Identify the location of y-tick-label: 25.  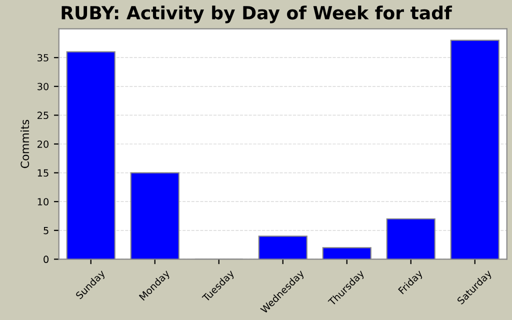
(43, 116).